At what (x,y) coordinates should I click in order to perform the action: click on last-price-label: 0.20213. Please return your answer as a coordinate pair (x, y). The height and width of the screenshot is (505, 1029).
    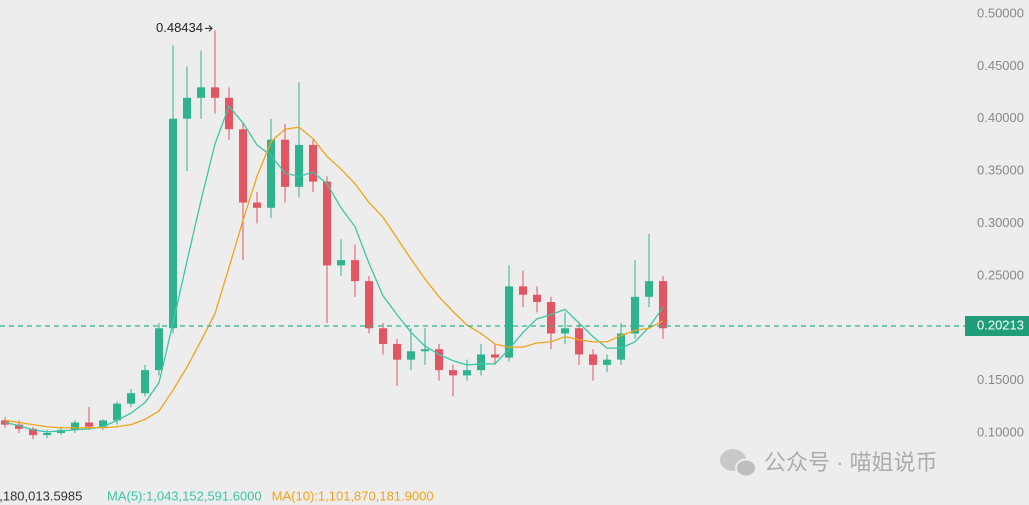
    Looking at the image, I should click on (1000, 324).